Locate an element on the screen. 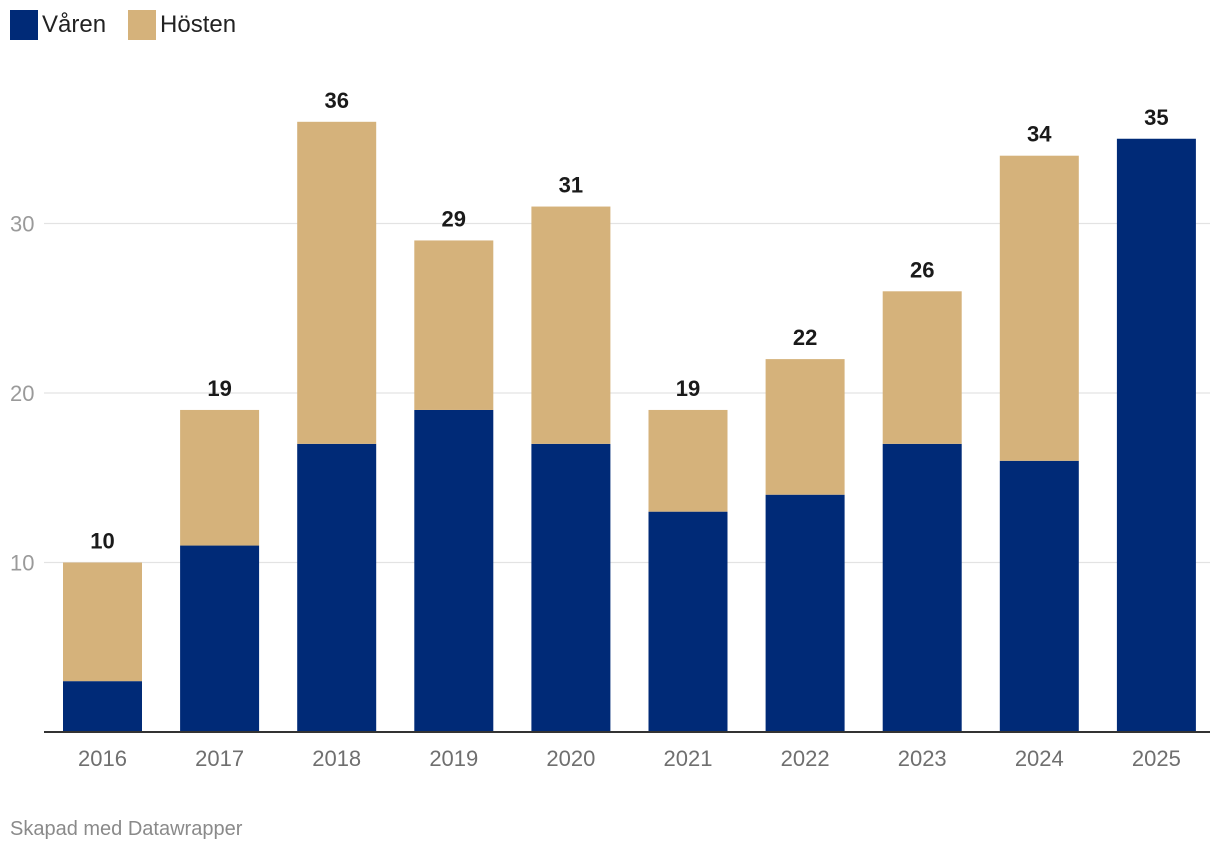  total-label-2016: 10 is located at coordinates (102, 541).